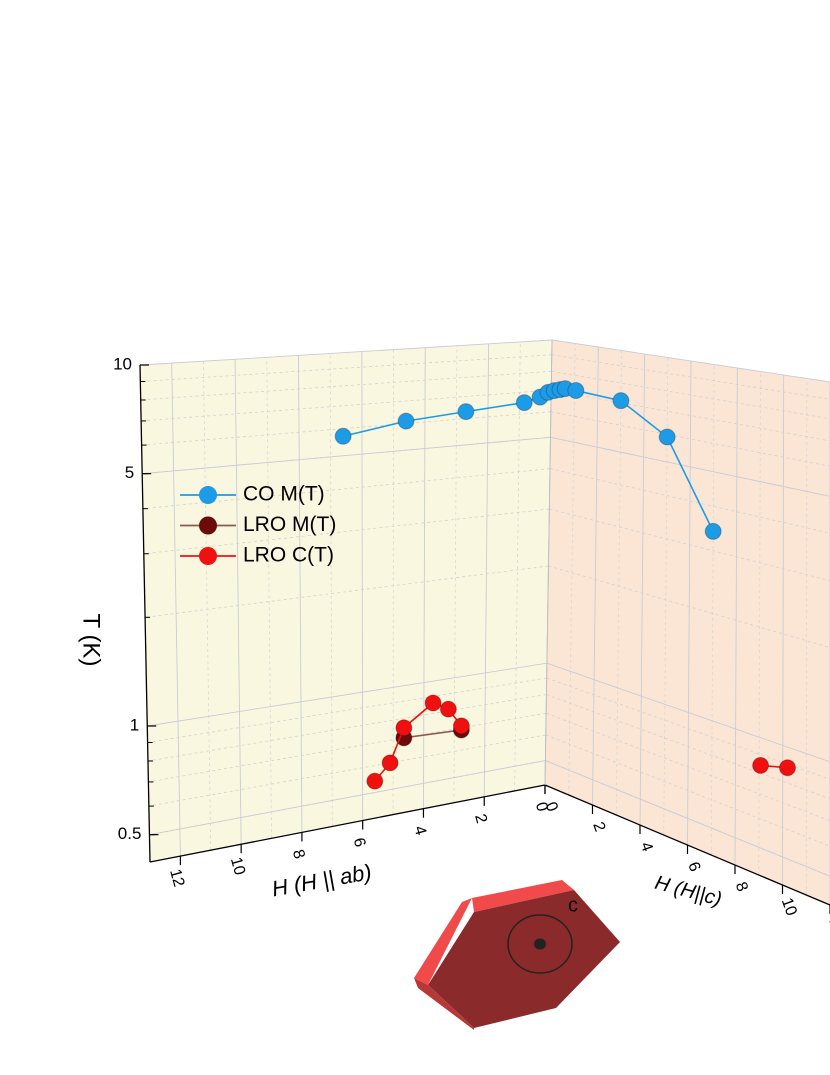  What do you see at coordinates (548, 562) in the screenshot?
I see `corner-line` at bounding box center [548, 562].